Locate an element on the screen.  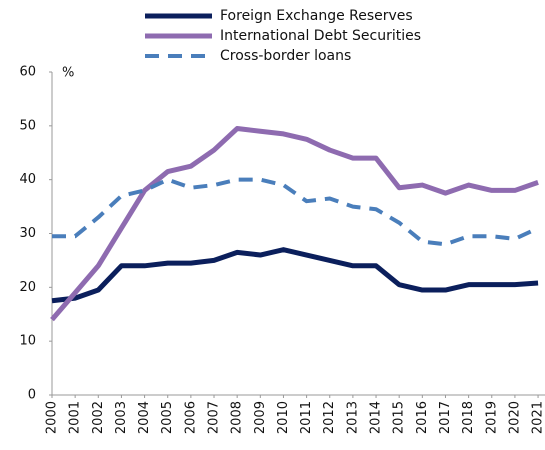
x-tick-label: 2009 is located at coordinates (260, 417).